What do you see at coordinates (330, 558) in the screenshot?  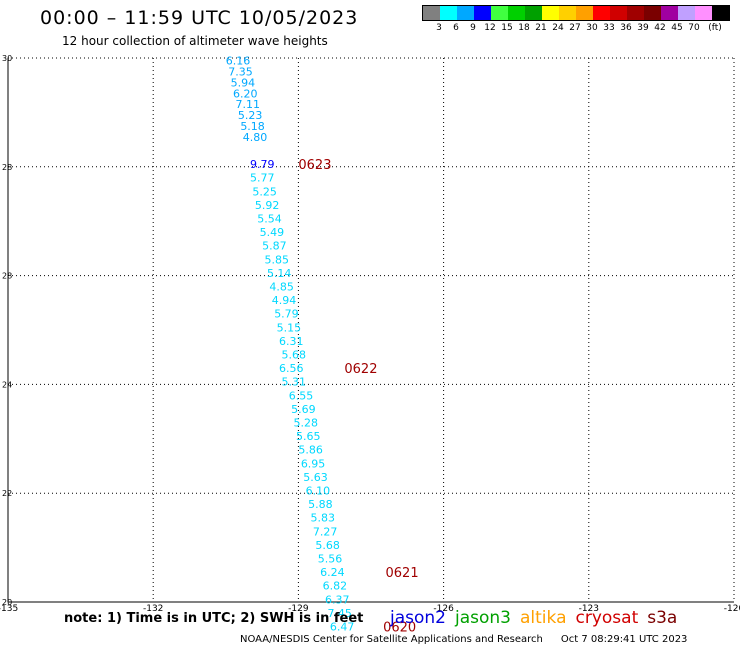 I see `swh-data-label: 5.56` at bounding box center [330, 558].